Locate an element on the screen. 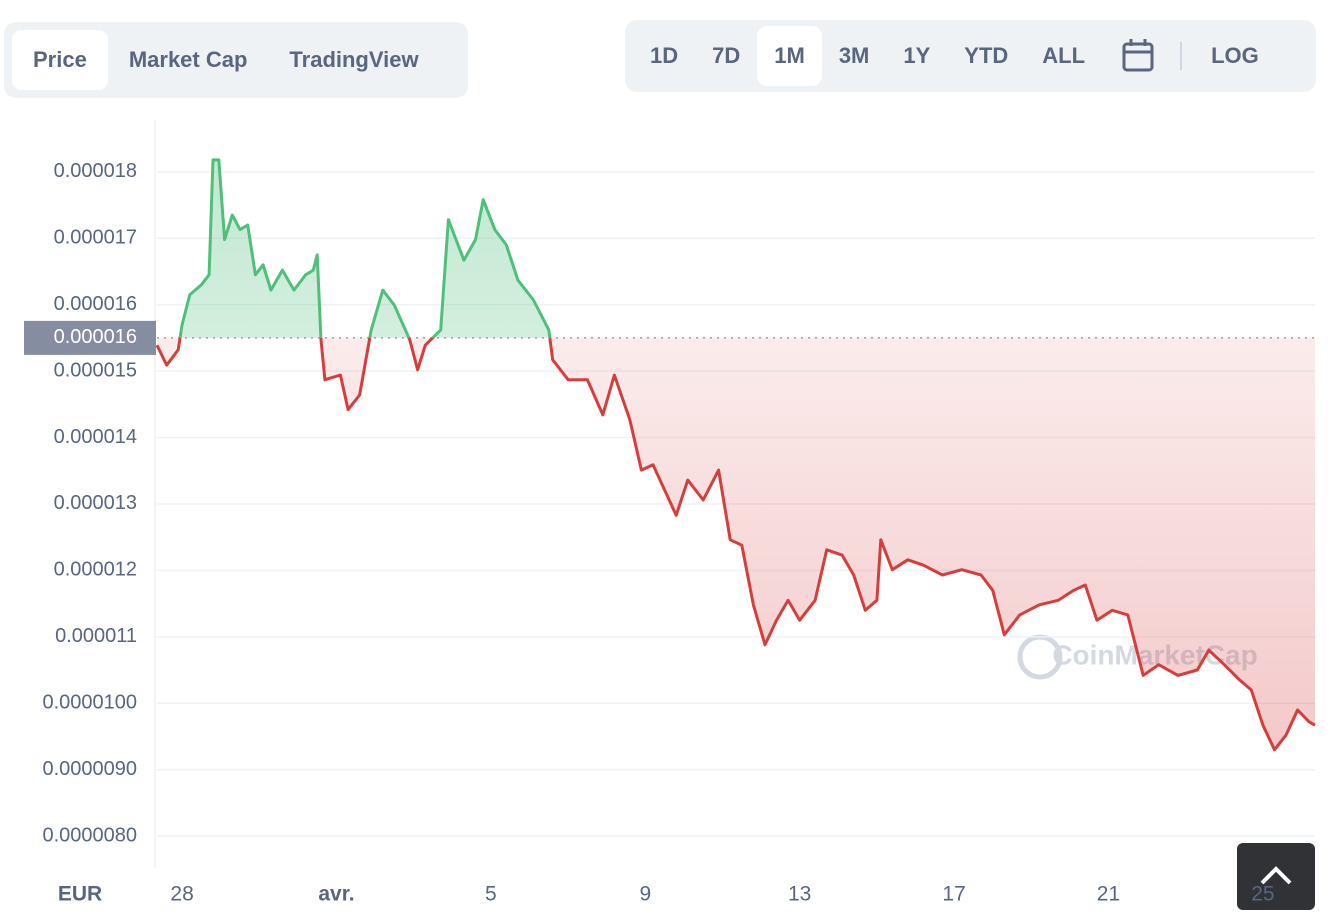 The height and width of the screenshot is (920, 1340). x-tick-label: 28 is located at coordinates (181, 894).